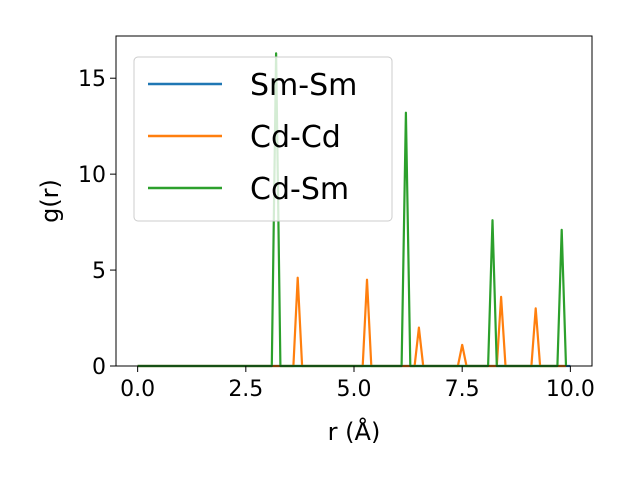 This screenshot has height=480, width=640. I want to click on legend: Sm-Sm Cd-Cd Cd-Sm, so click(263, 139).